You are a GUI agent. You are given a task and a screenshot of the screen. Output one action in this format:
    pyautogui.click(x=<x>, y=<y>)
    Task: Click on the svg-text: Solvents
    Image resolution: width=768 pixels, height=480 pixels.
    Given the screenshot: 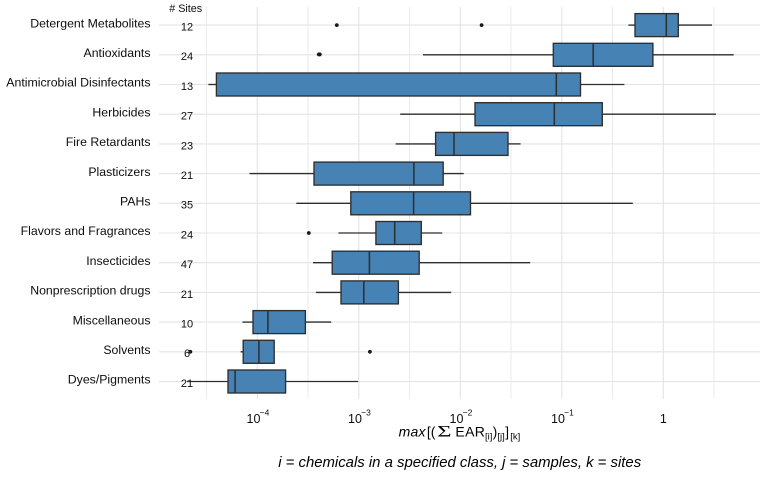 What is the action you would take?
    pyautogui.click(x=126, y=350)
    